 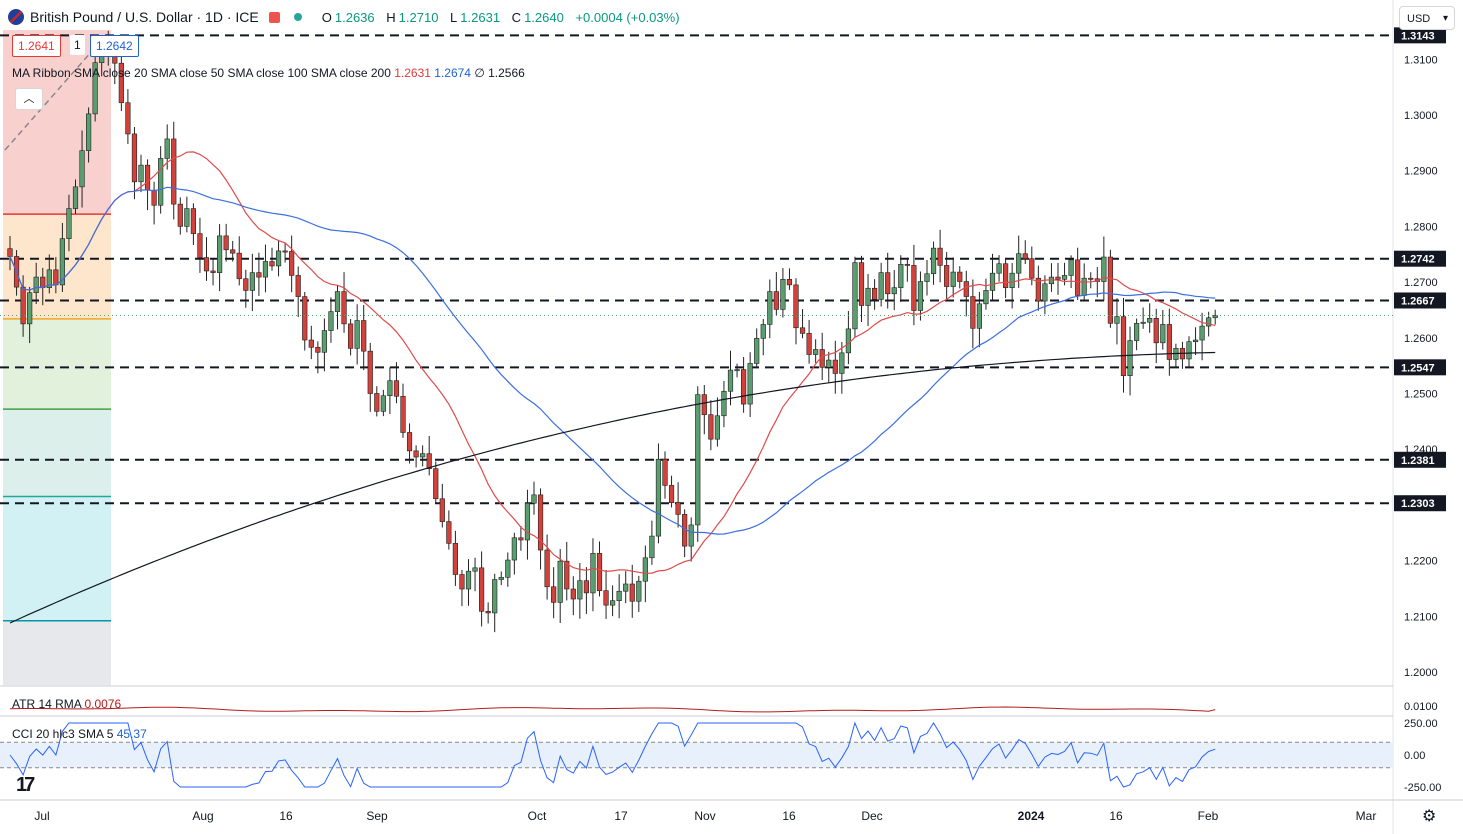 I want to click on fib-zone, so click(x=57, y=266).